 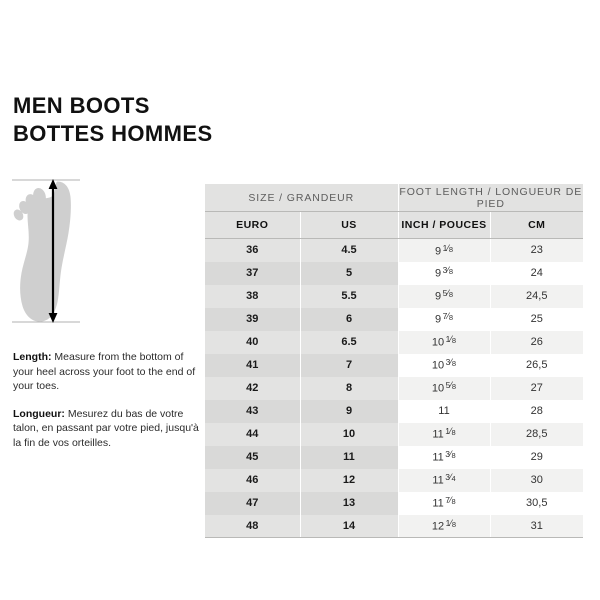 What do you see at coordinates (178, 120) in the screenshot?
I see `page-title: MEN BOOTS BOTTES HOMMES` at bounding box center [178, 120].